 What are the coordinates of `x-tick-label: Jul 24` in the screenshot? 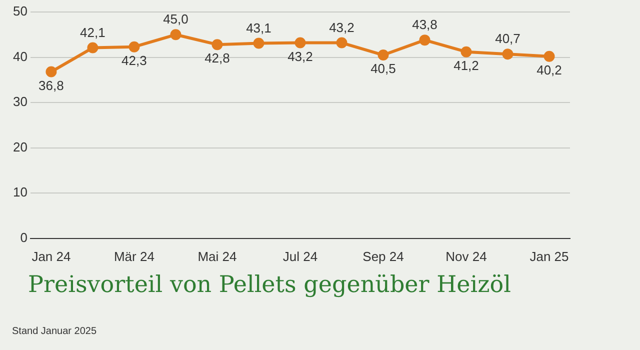 It's located at (300, 256).